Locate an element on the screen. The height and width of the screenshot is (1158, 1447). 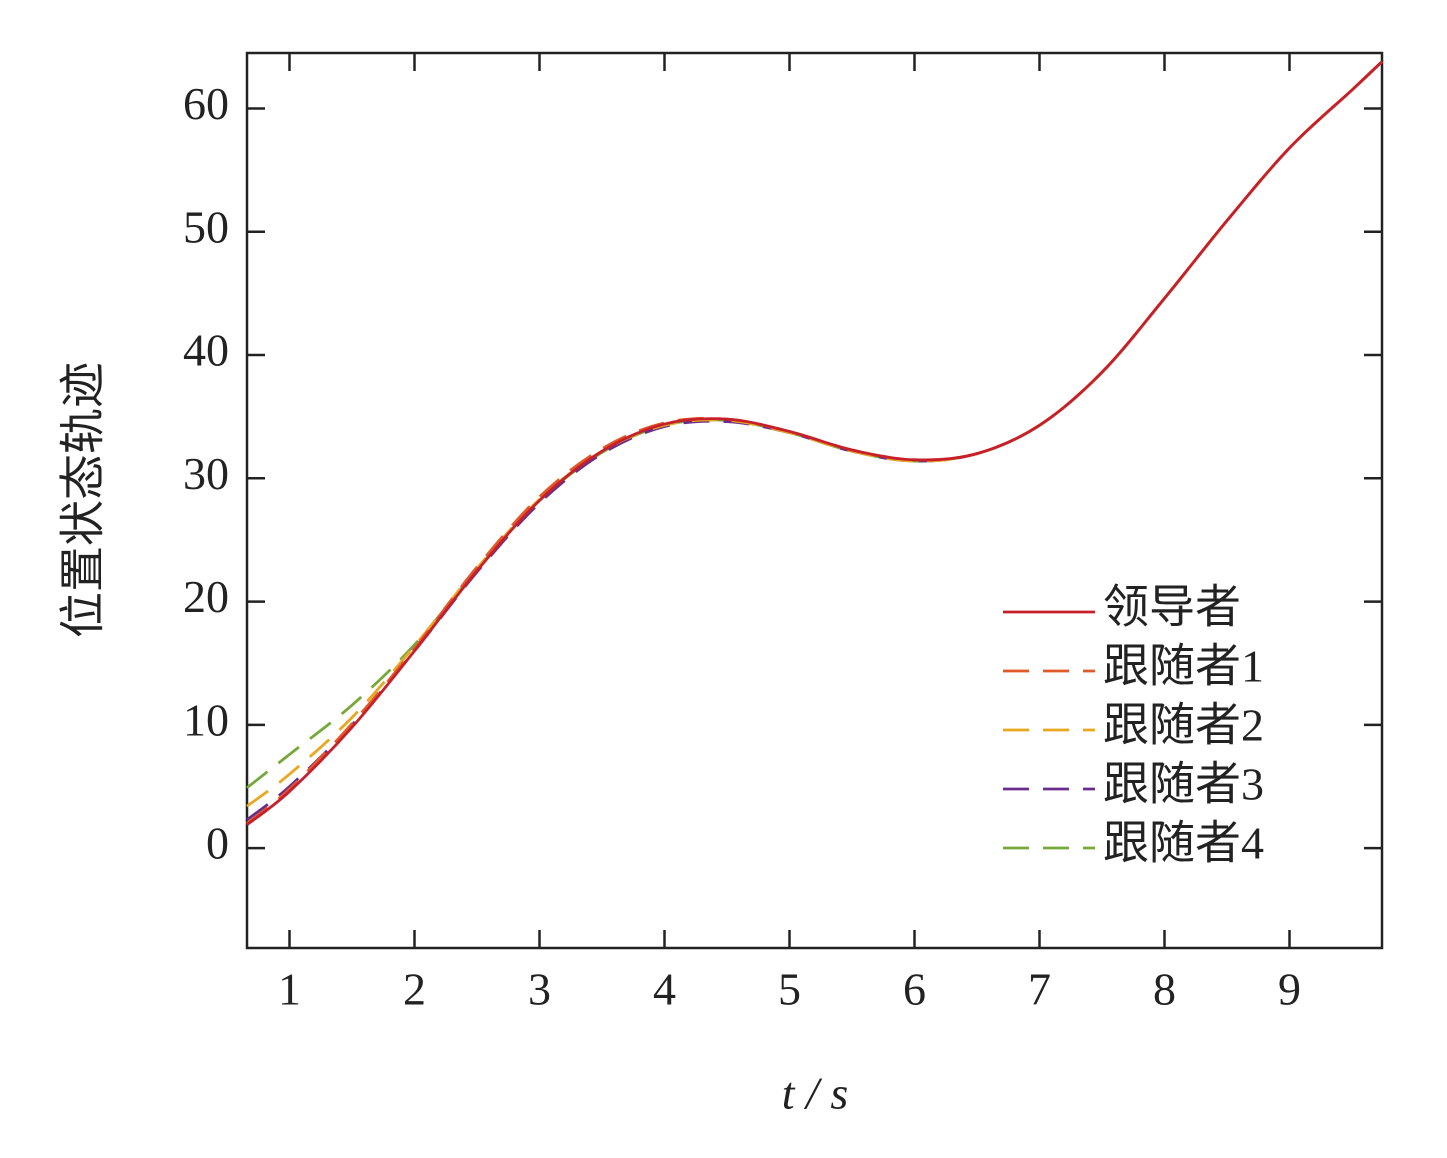
x-tick-label: 8 is located at coordinates (1164, 989).